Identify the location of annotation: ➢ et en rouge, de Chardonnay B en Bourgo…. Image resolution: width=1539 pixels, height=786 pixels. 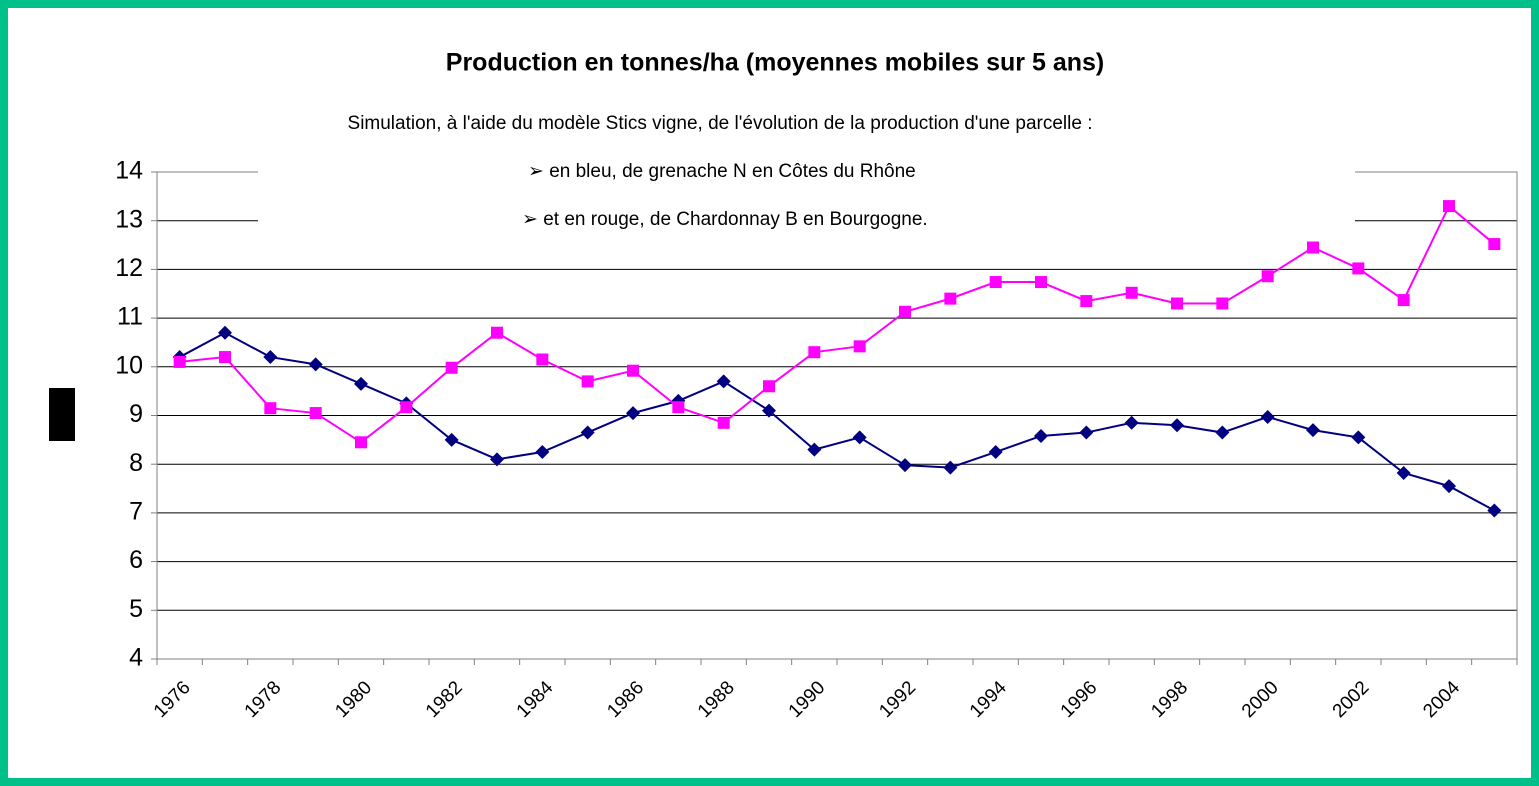
(725, 219).